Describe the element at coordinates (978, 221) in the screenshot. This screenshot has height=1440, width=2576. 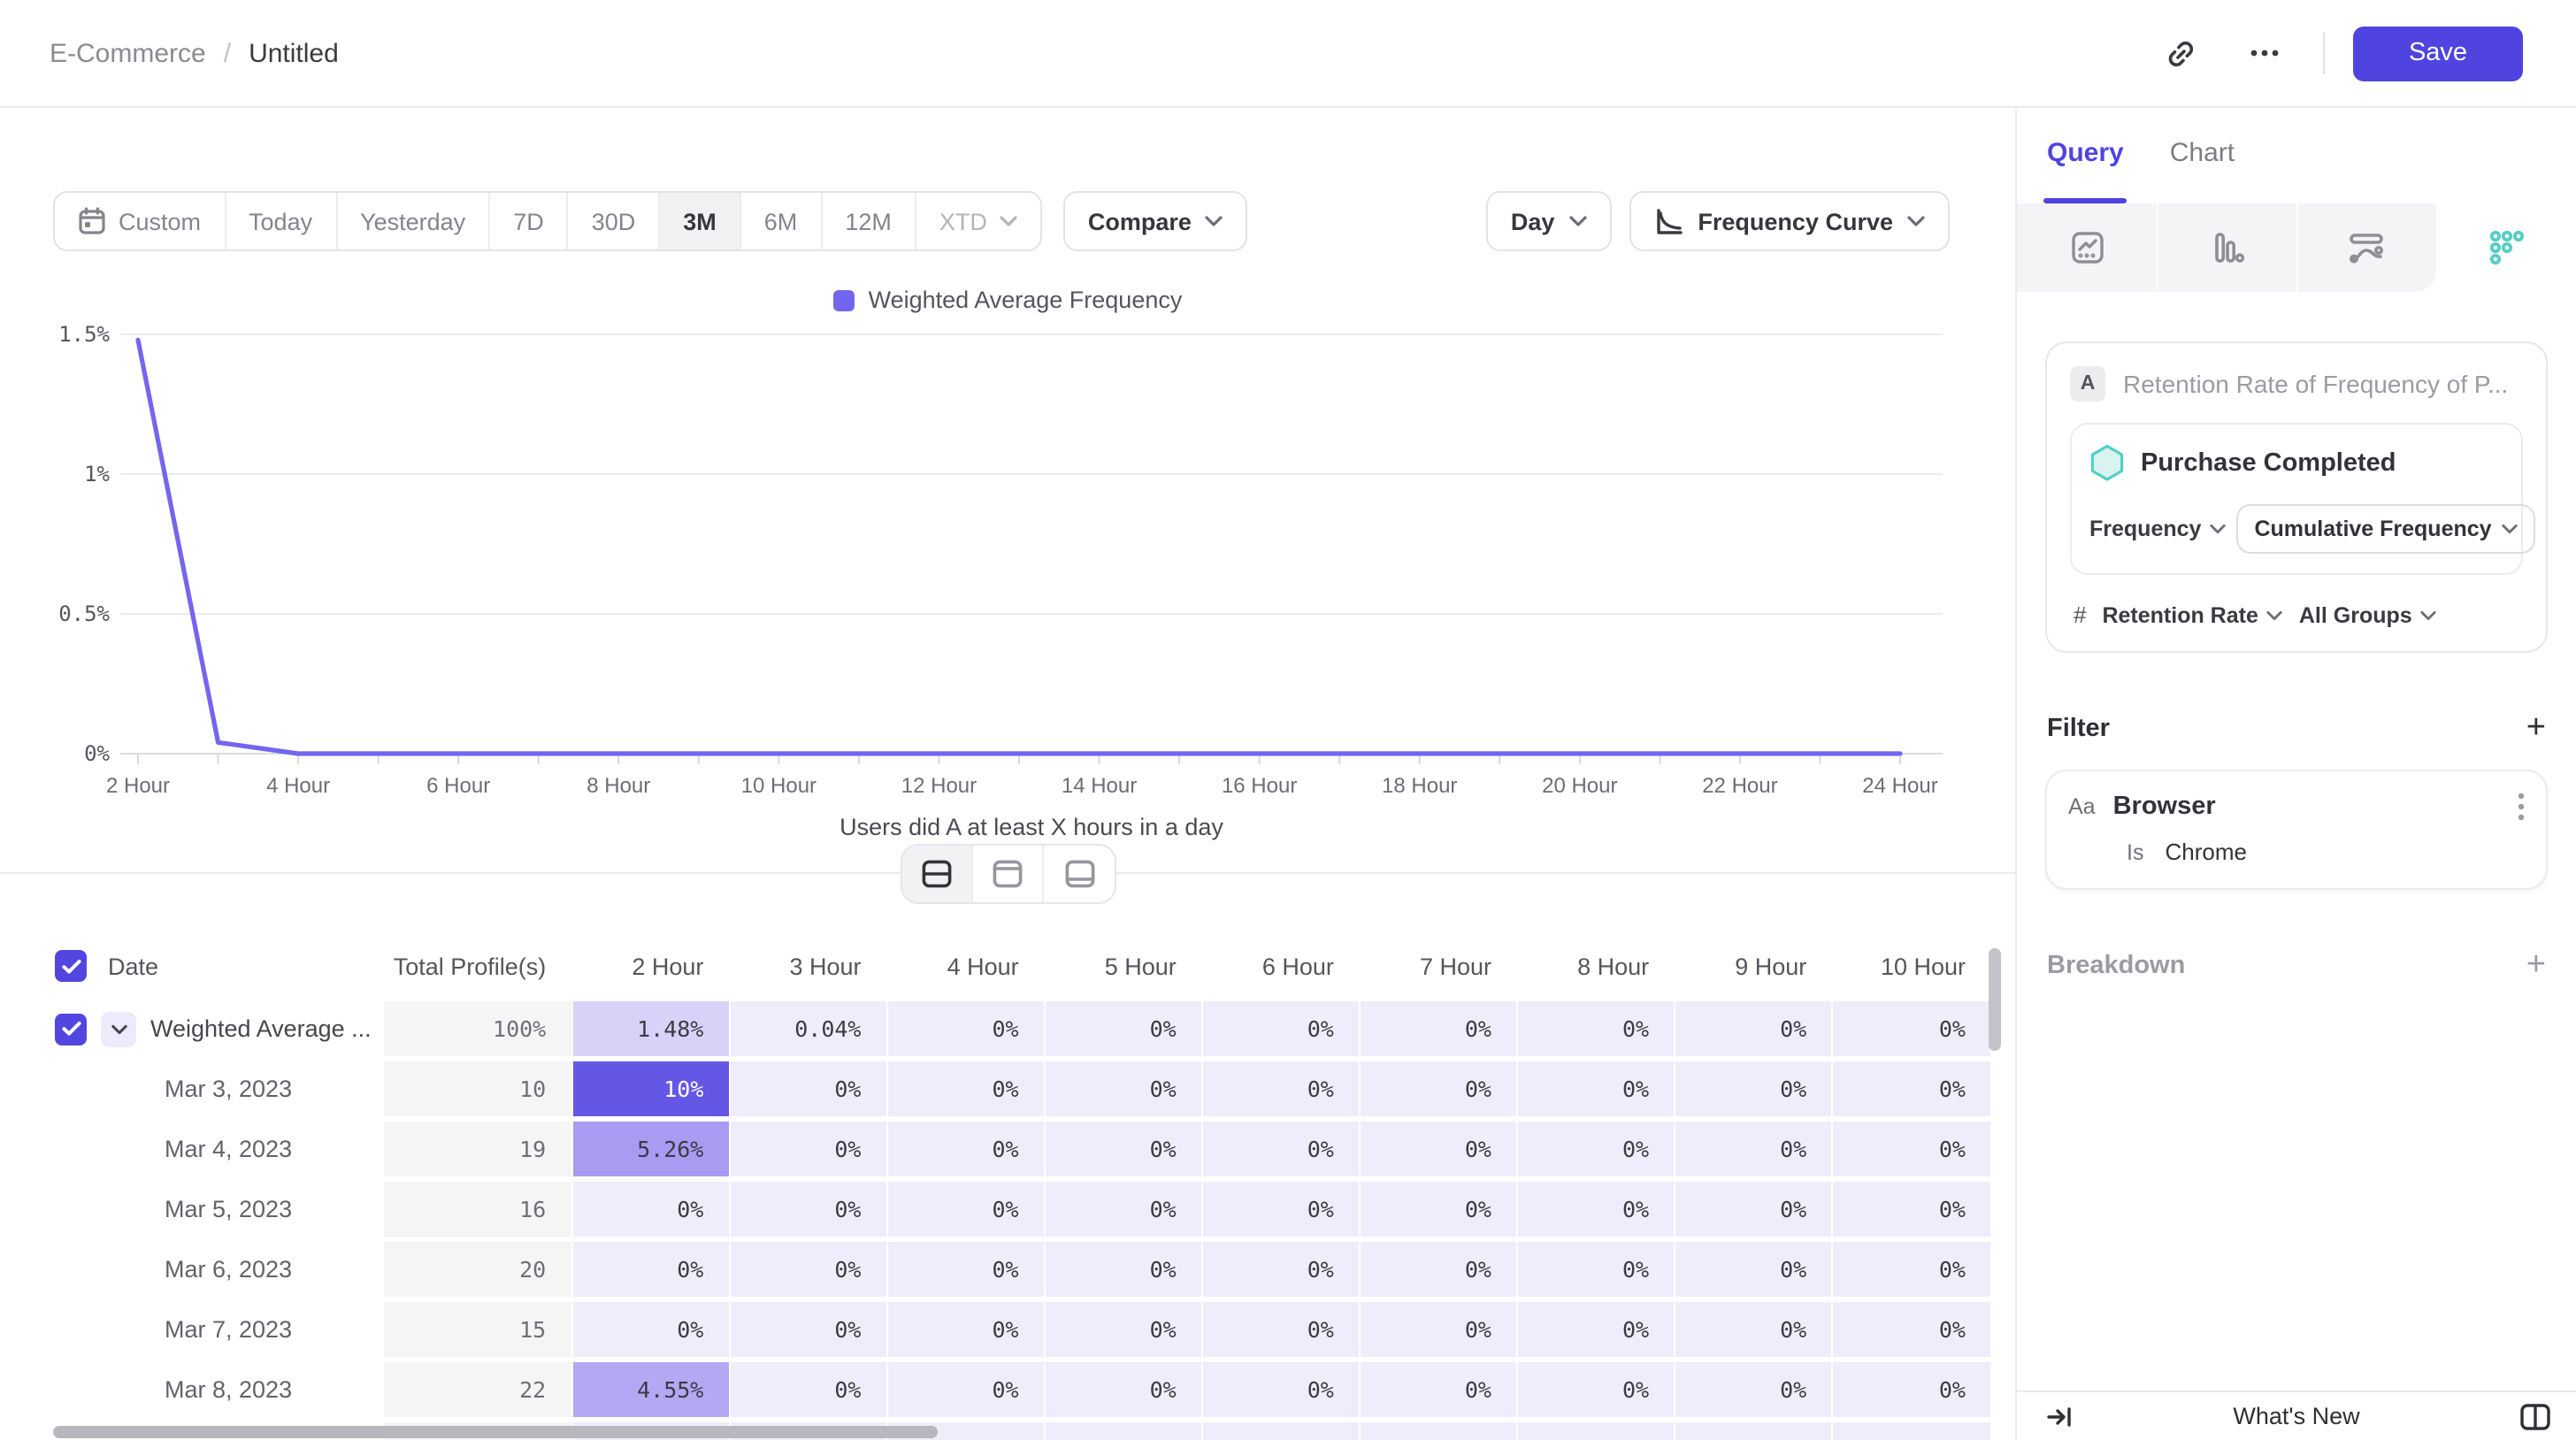
I see `date-range-xtd: XTD` at that location.